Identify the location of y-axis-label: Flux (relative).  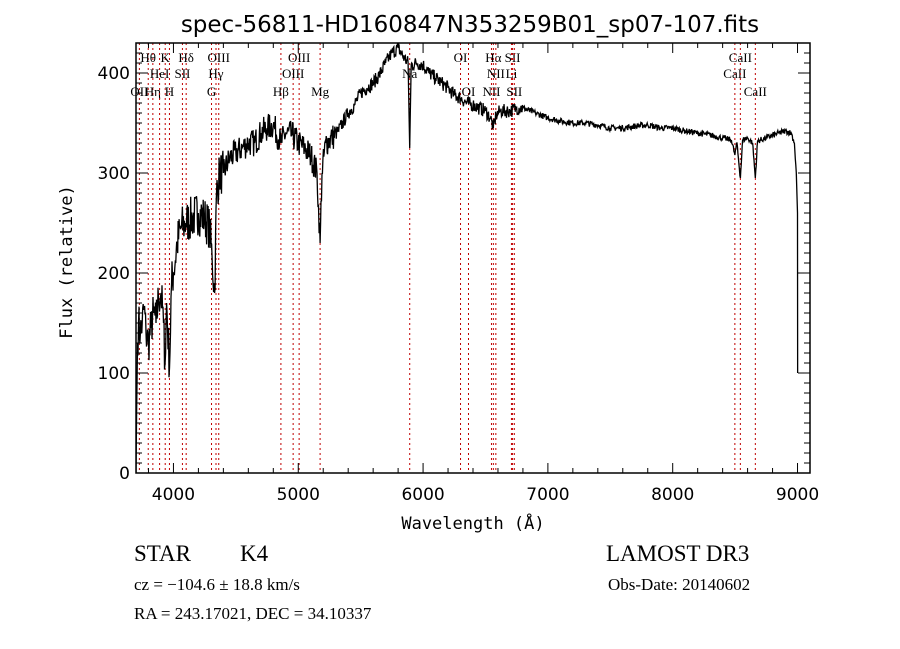
(67, 262).